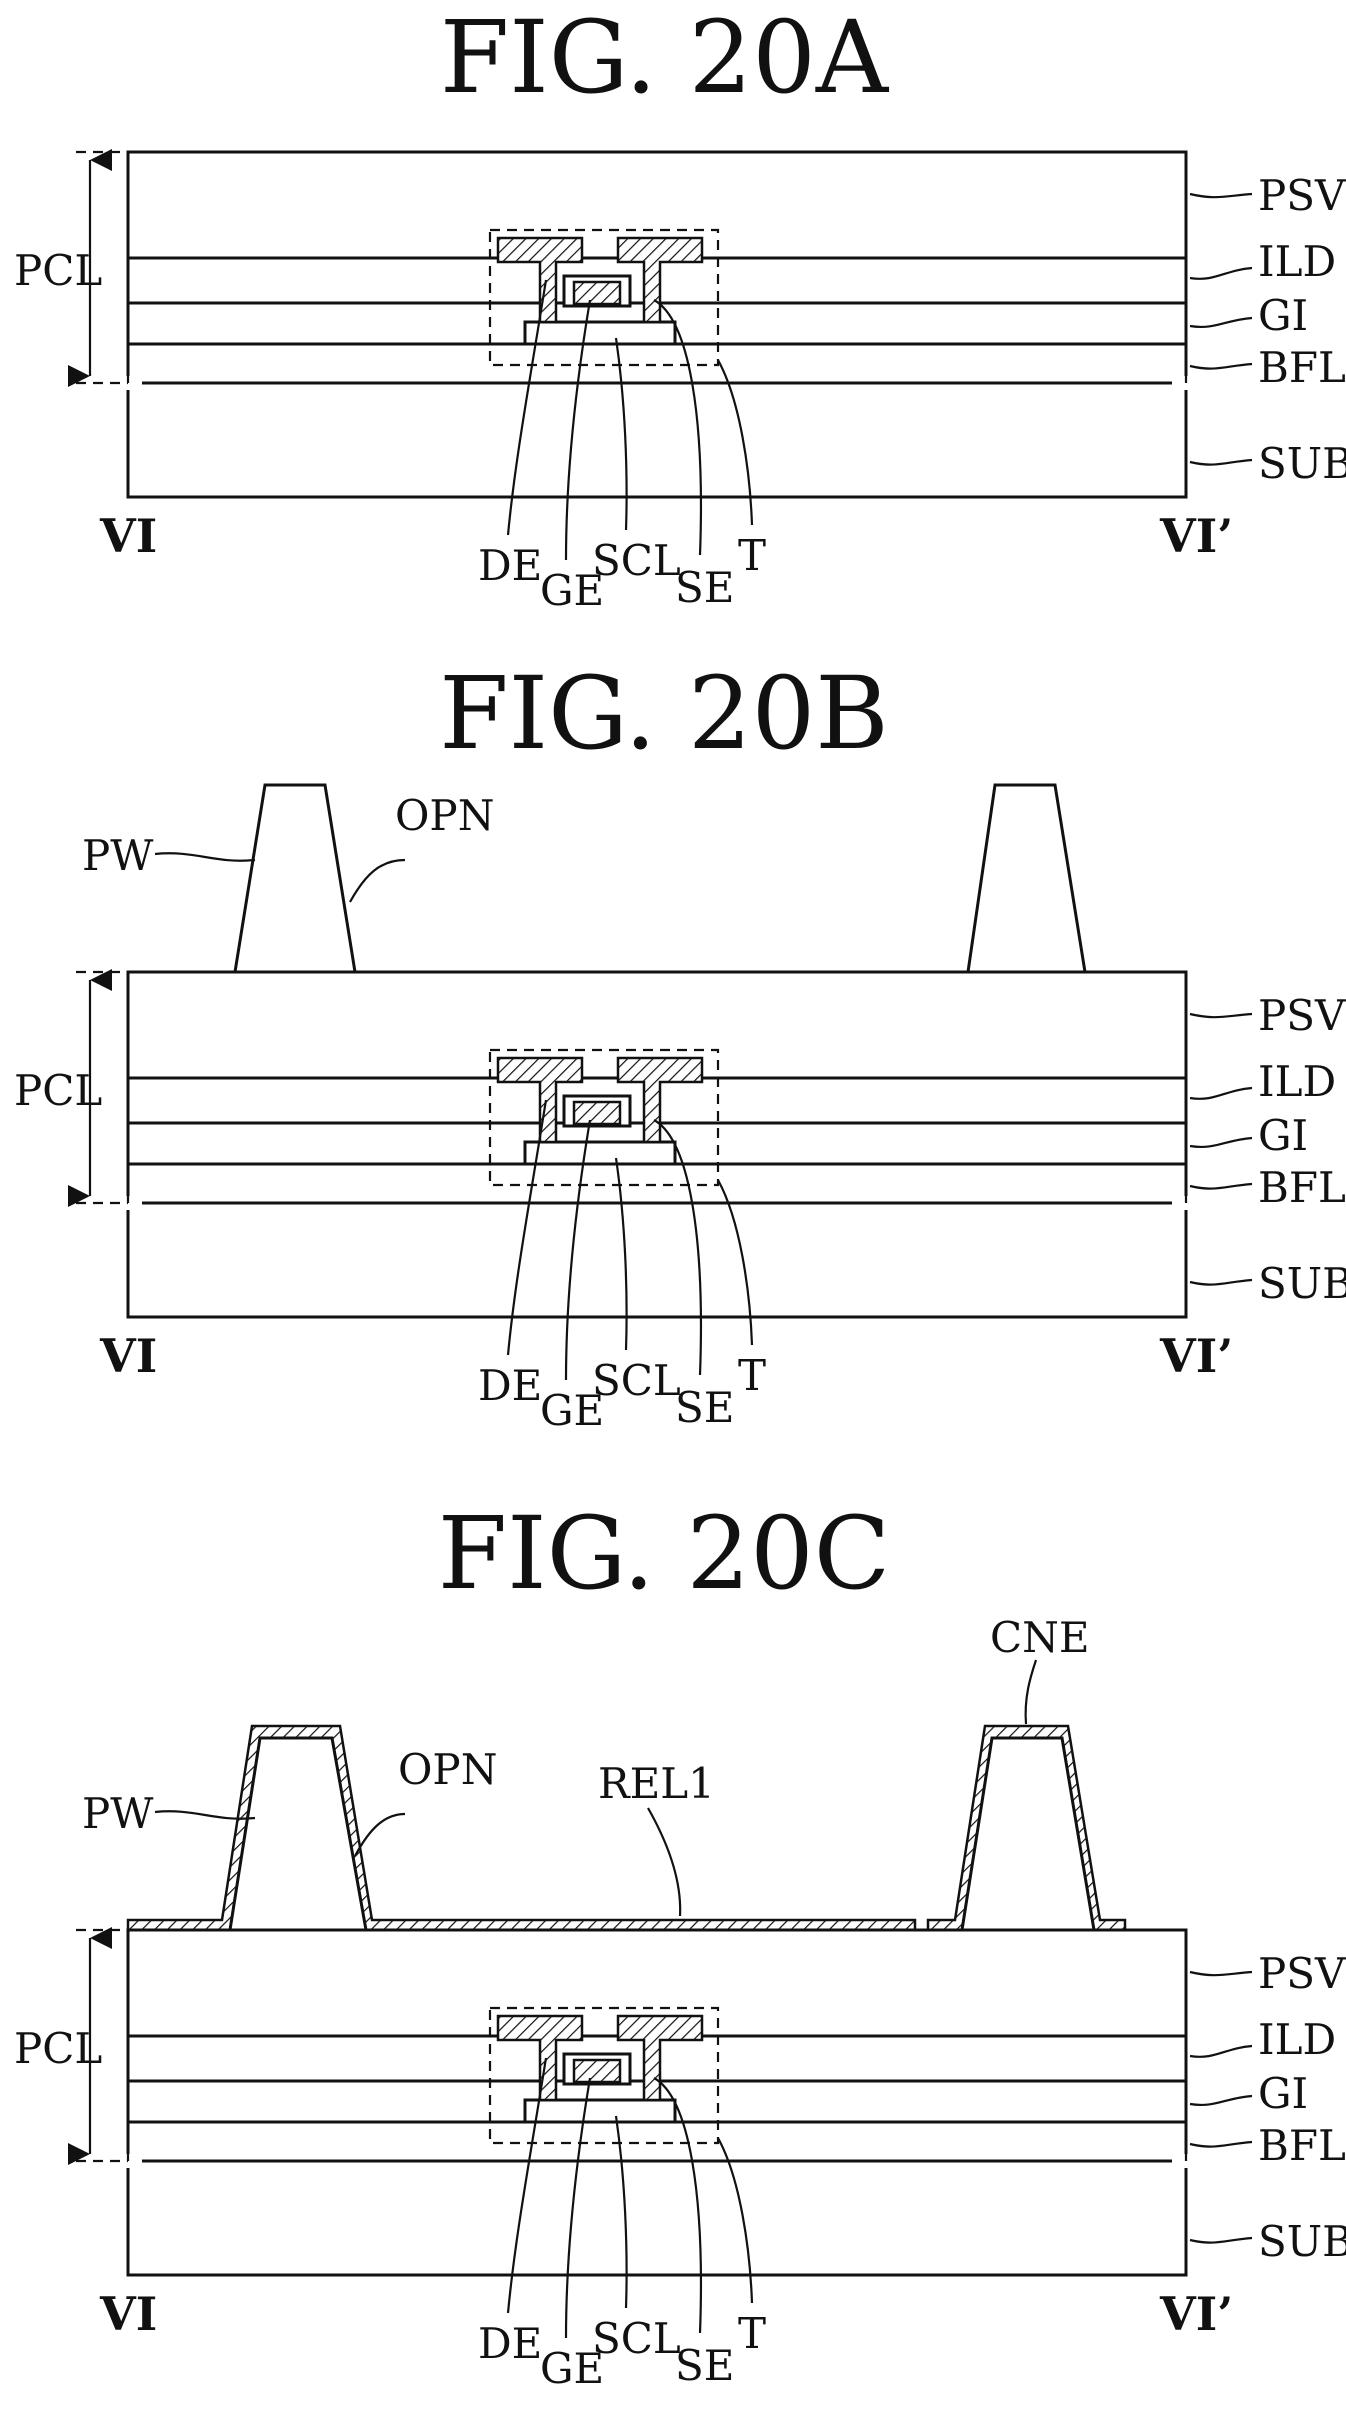 The width and height of the screenshot is (1346, 2409). I want to click on electrode-layer: PW OPN REL1 CNE, so click(603, 1771).